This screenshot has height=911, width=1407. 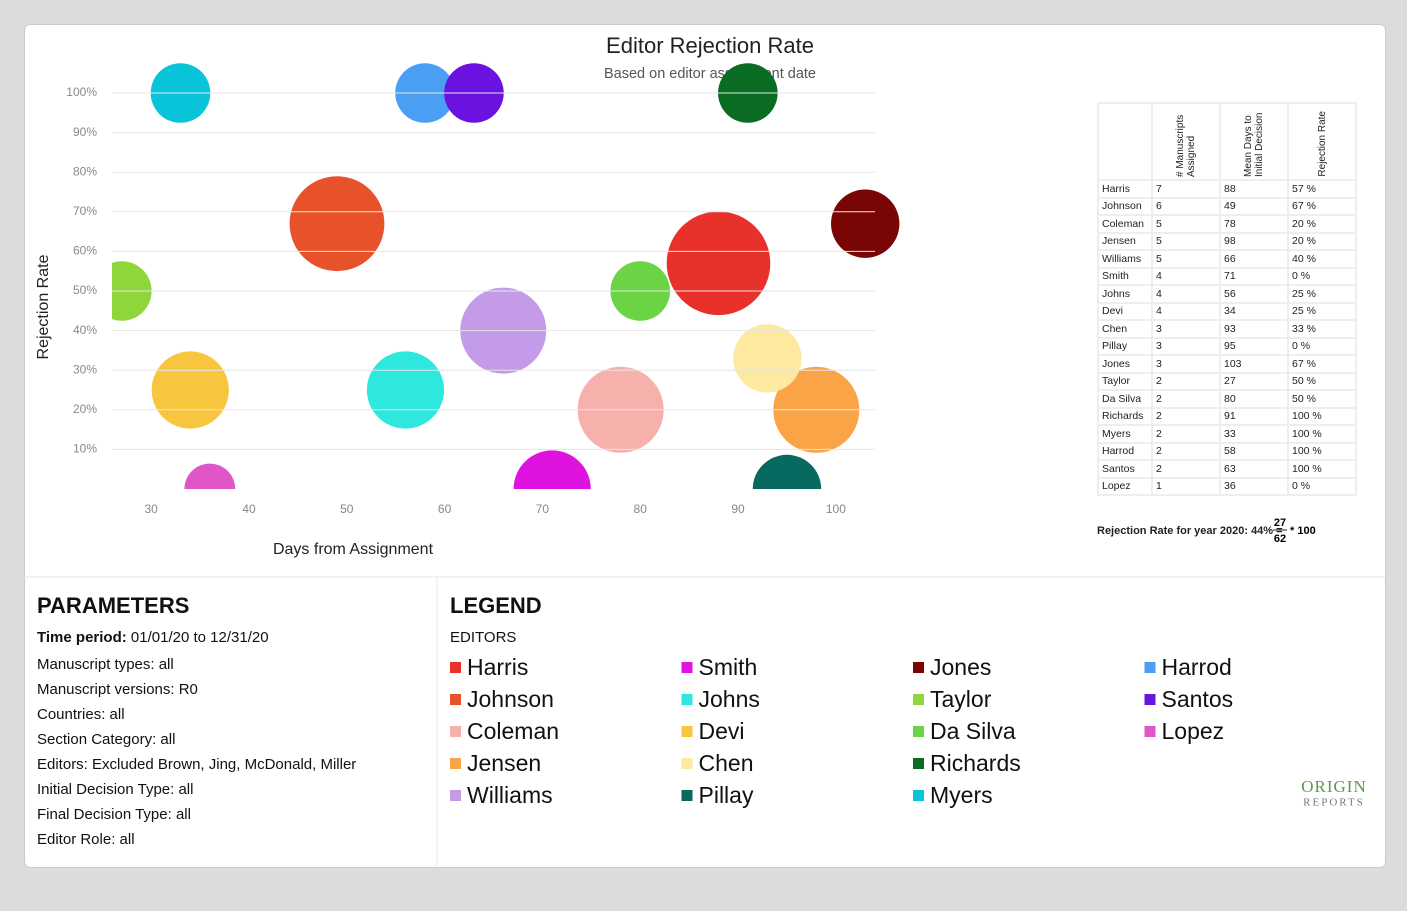 What do you see at coordinates (1303, 531) in the screenshot?
I see `footnote-suffix: * 100` at bounding box center [1303, 531].